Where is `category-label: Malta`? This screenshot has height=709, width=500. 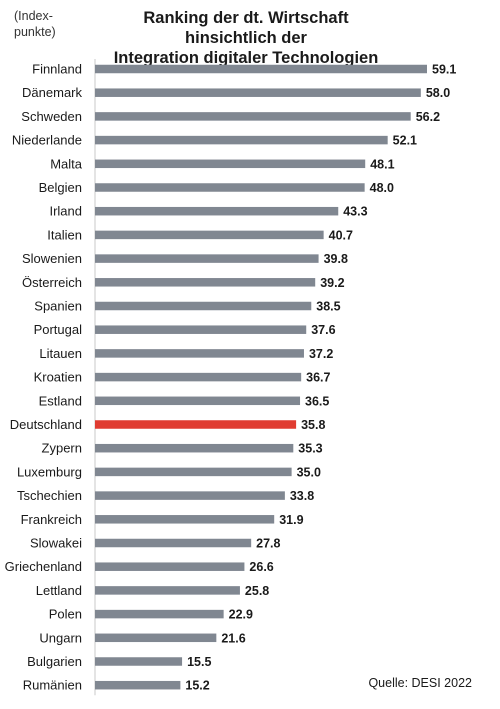 category-label: Malta is located at coordinates (66, 163).